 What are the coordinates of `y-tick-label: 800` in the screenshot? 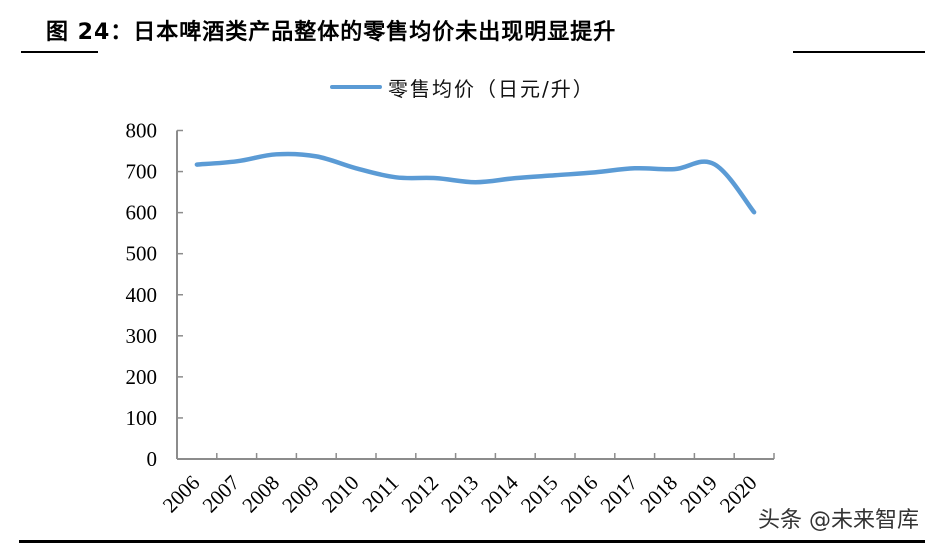 It's located at (142, 131).